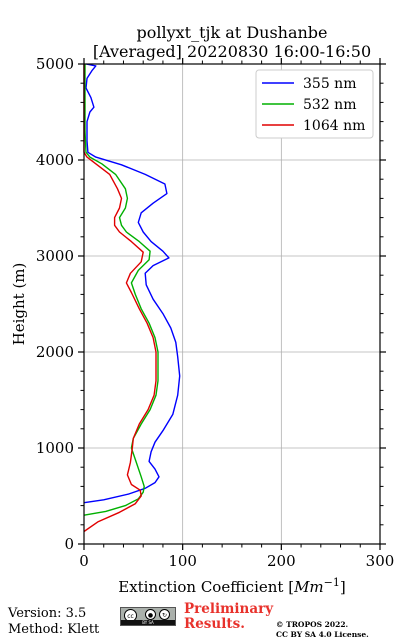 The height and width of the screenshot is (640, 400). I want to click on chart-title-line-2: [Averaged] 20220830 16:00-16:50, so click(232, 51).